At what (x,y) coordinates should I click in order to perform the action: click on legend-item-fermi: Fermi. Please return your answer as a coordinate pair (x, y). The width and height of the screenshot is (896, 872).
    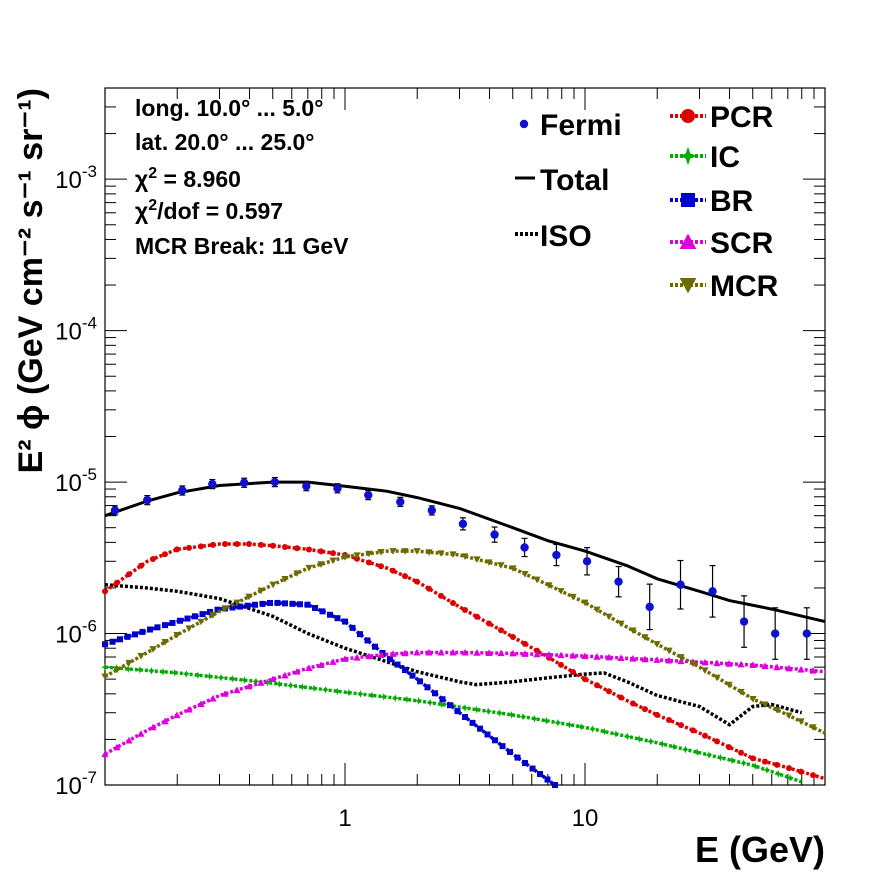
    Looking at the image, I should click on (570, 125).